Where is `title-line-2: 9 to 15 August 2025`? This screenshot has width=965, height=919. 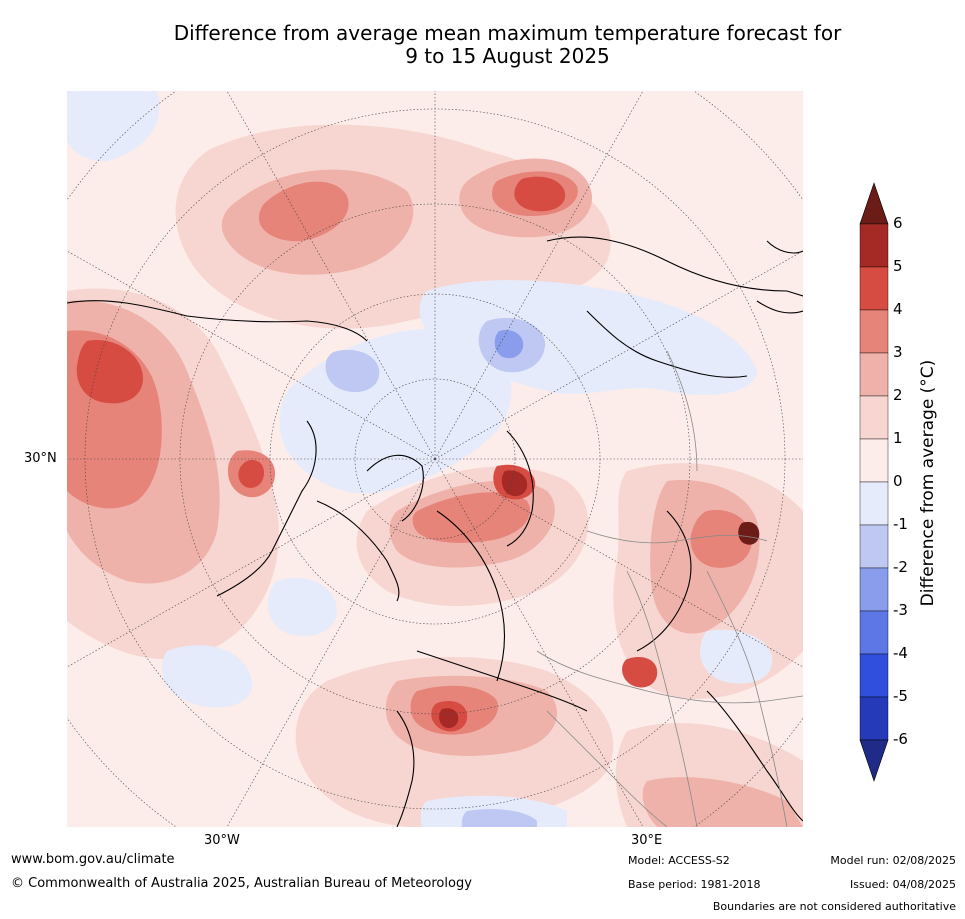
title-line-2: 9 to 15 August 2025 is located at coordinates (507, 56).